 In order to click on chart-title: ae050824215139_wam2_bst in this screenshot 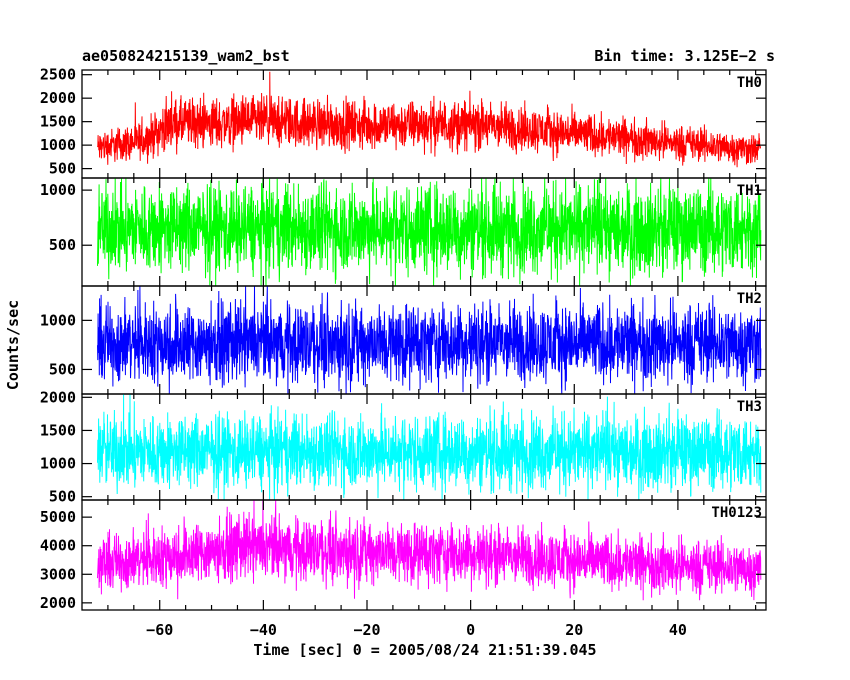, I will do `click(186, 56)`.